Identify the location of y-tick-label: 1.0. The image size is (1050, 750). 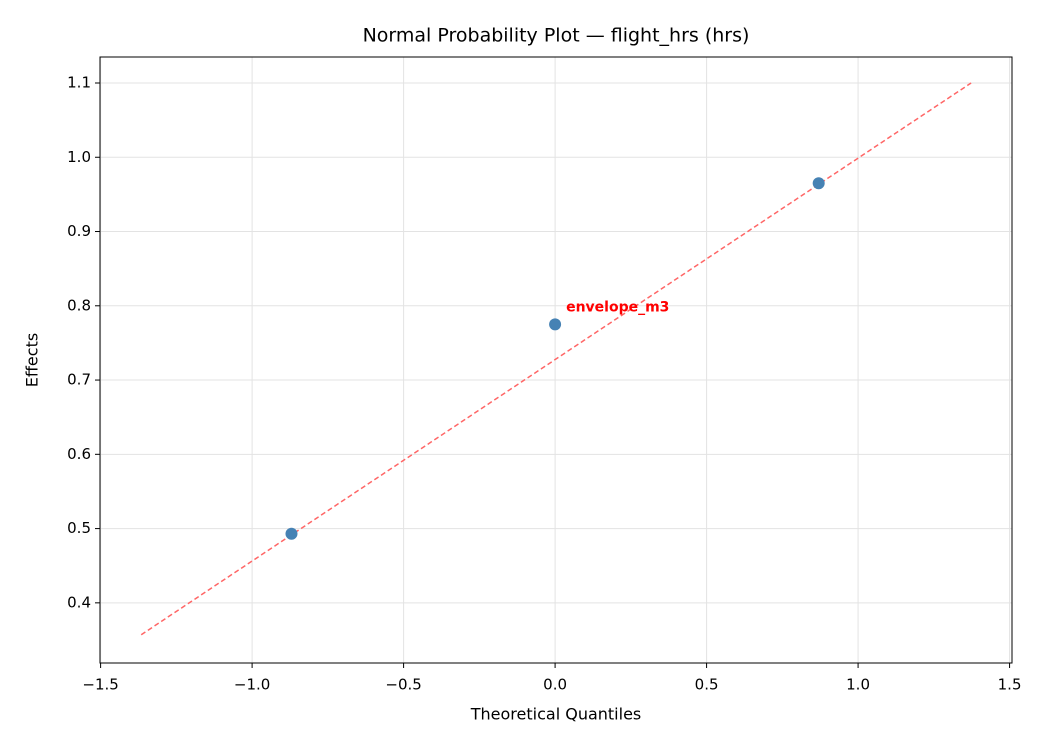
(79, 157).